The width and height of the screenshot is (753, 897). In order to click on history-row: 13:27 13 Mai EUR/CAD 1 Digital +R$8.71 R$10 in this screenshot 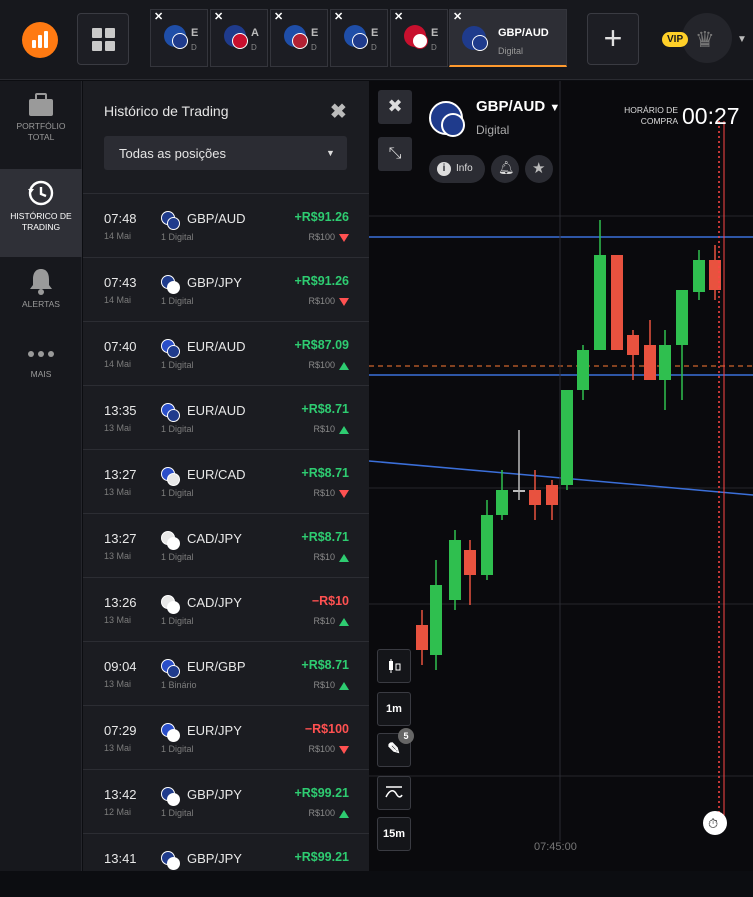, I will do `click(226, 481)`.